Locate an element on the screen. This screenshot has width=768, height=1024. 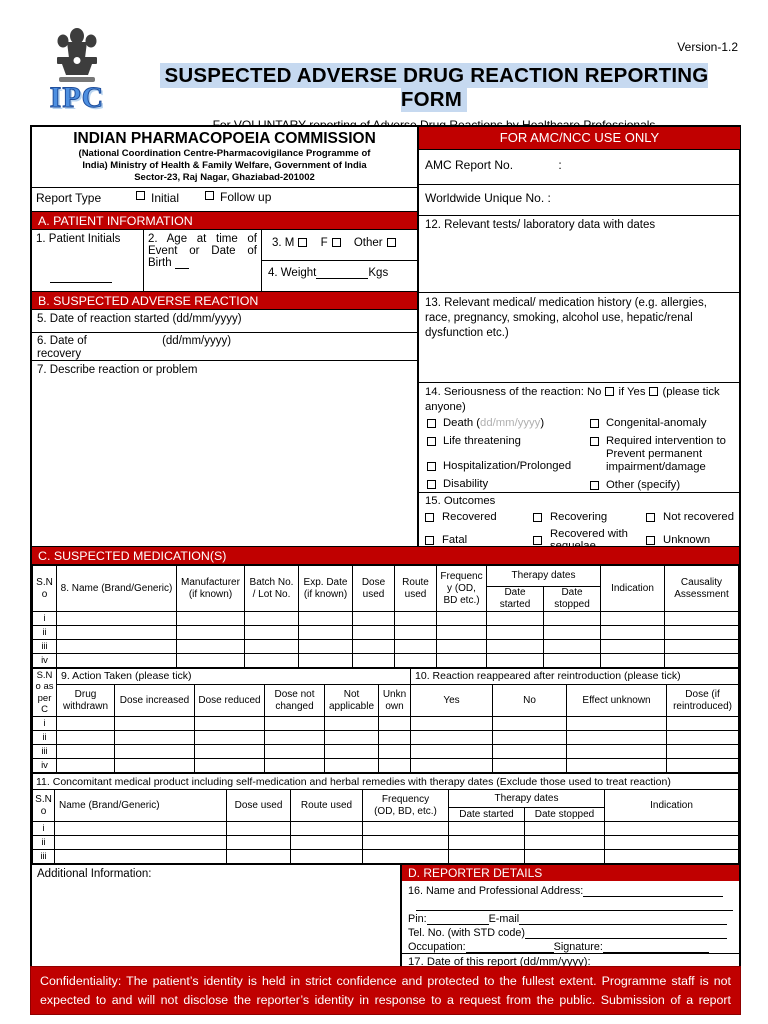
checkbox-recovered is located at coordinates (429, 517).